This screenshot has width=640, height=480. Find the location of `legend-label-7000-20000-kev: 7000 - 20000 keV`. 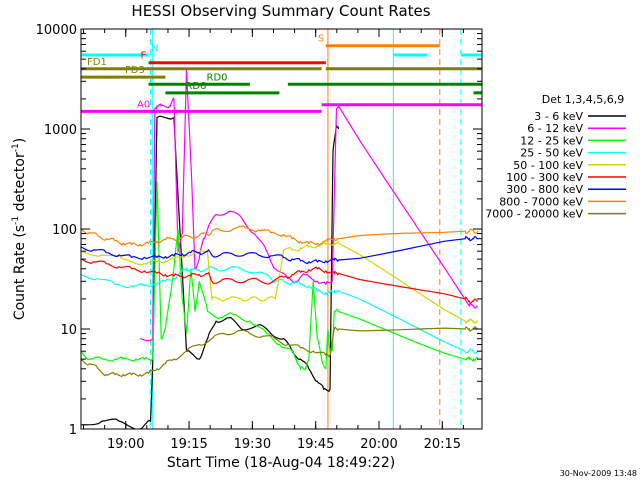

legend-label-7000-20000-kev: 7000 - 20000 keV is located at coordinates (534, 214).